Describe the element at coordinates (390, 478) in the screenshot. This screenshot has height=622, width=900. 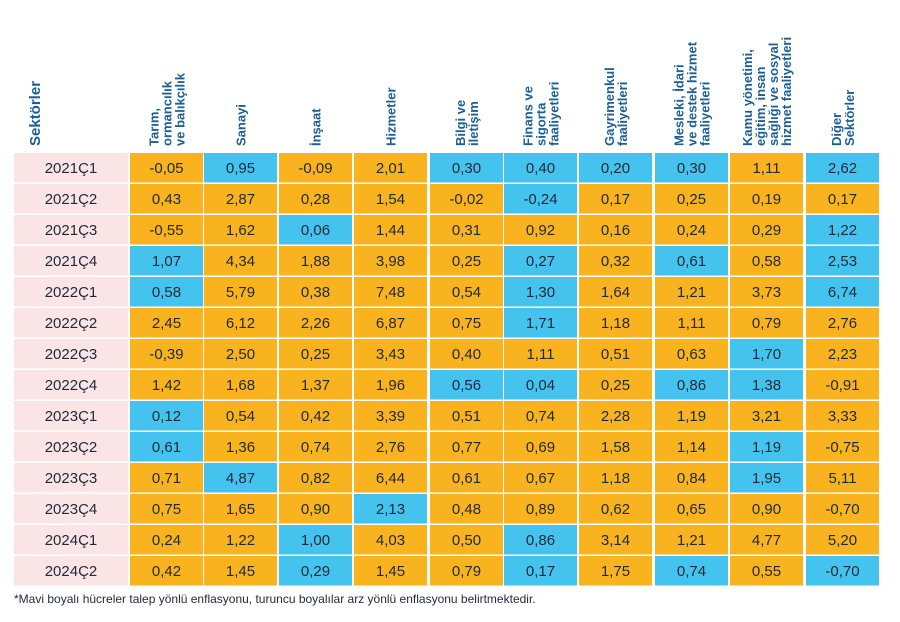
I see `cell-value: 6,44` at that location.